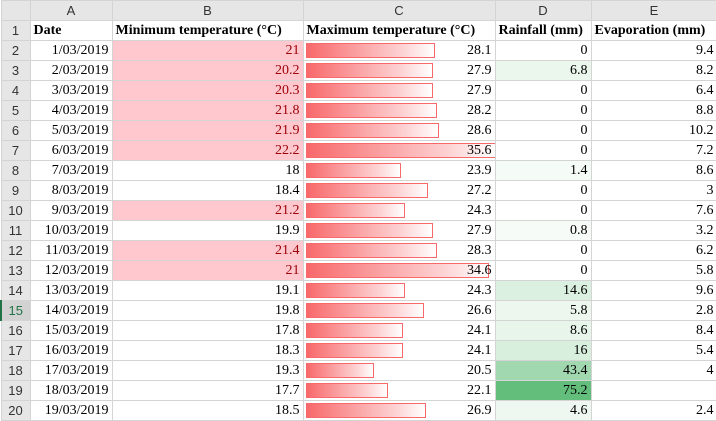 Image resolution: width=716 pixels, height=421 pixels. Describe the element at coordinates (71, 390) in the screenshot. I see `cell-date: 18/03/2019` at that location.